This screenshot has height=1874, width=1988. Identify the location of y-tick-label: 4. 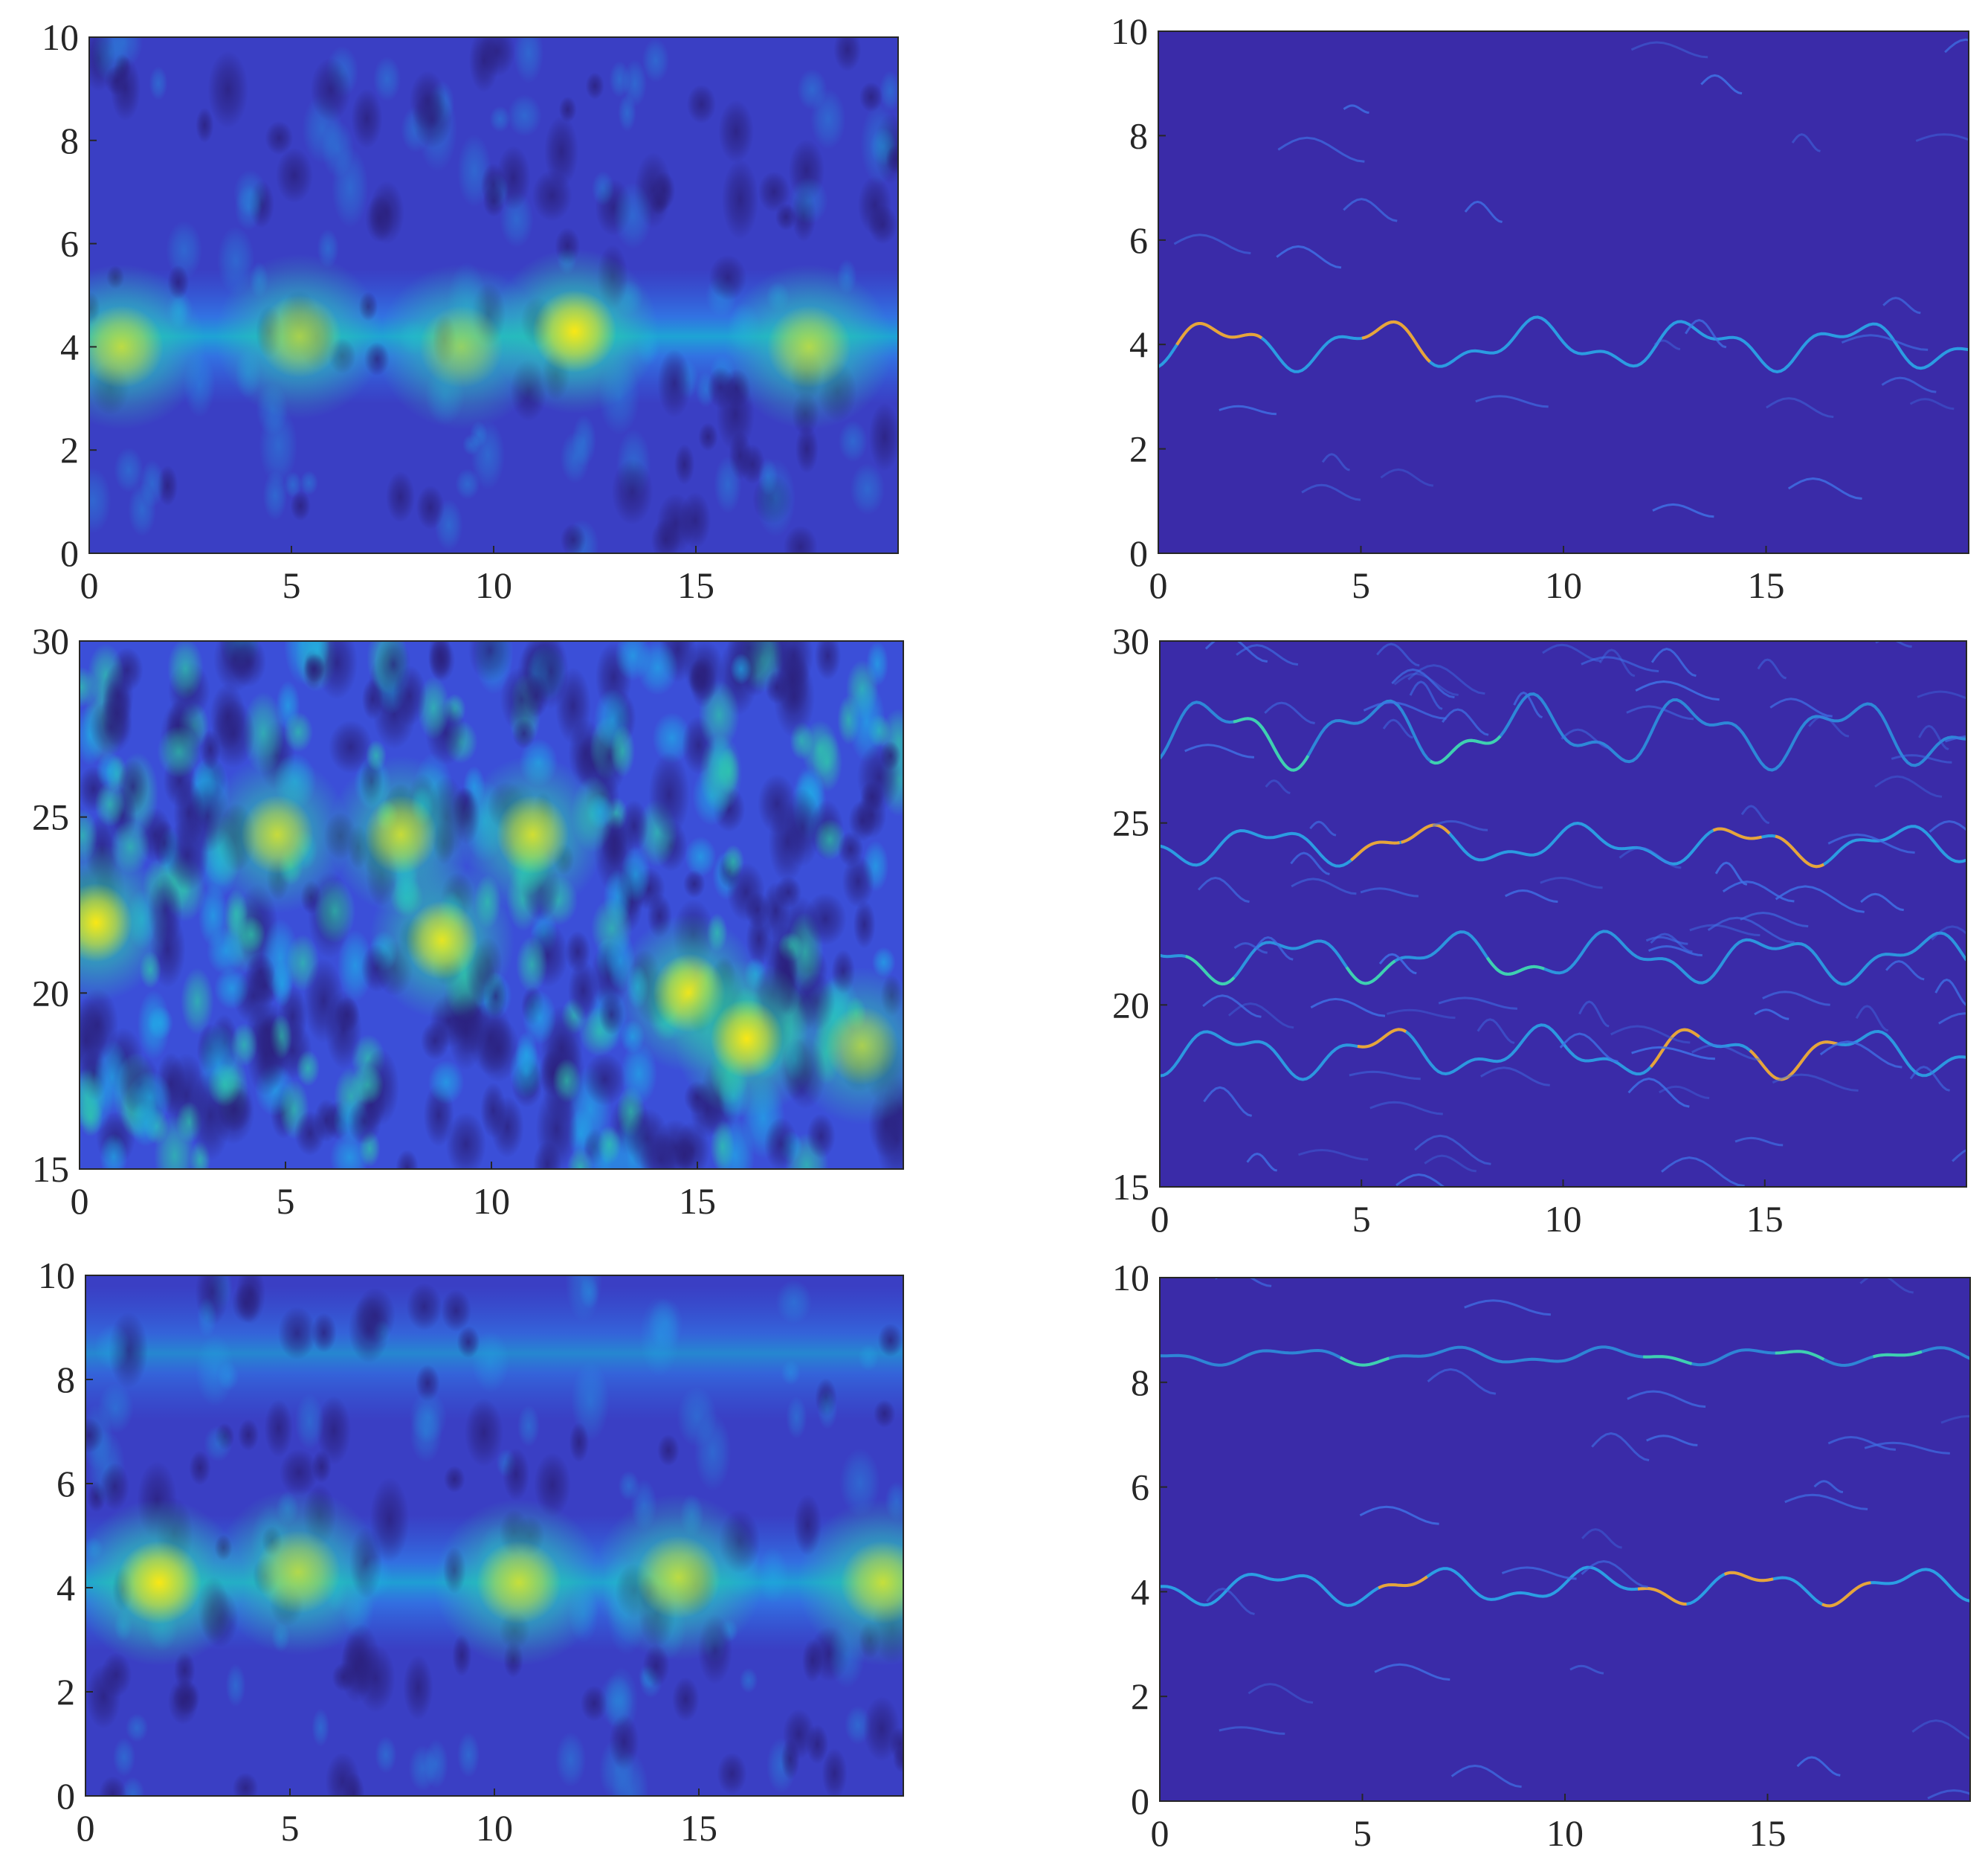
(66, 1588).